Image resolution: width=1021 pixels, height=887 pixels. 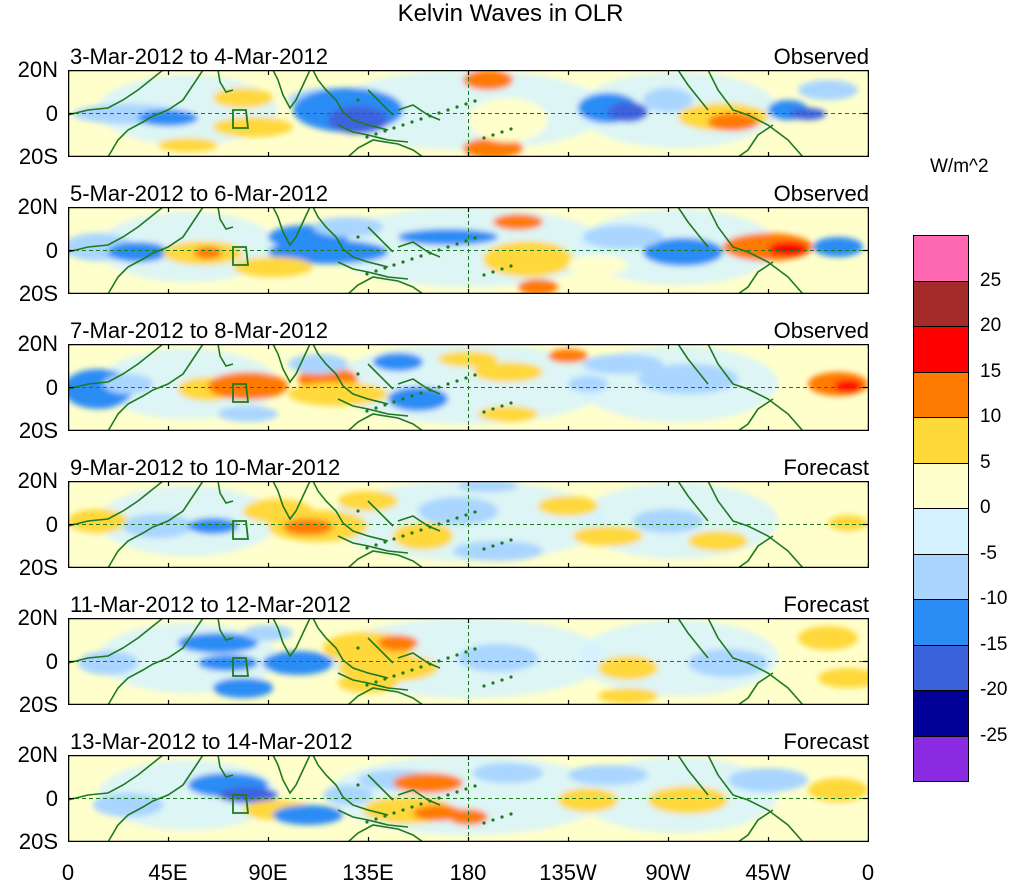 I want to click on longitude-tick-label: 90E, so click(x=268, y=872).